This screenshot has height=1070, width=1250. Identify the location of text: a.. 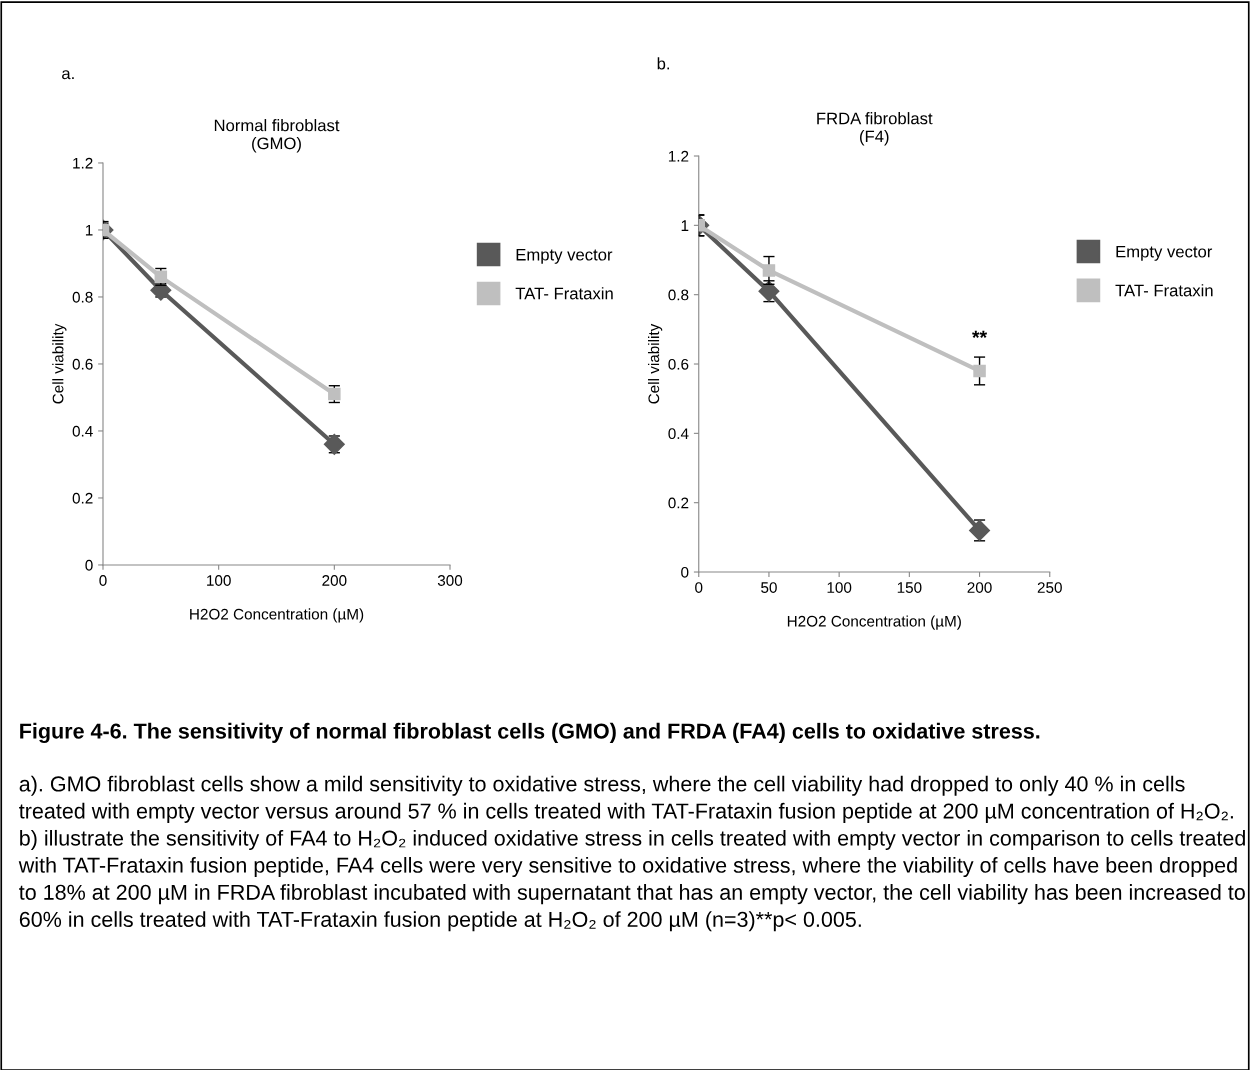
(68, 75).